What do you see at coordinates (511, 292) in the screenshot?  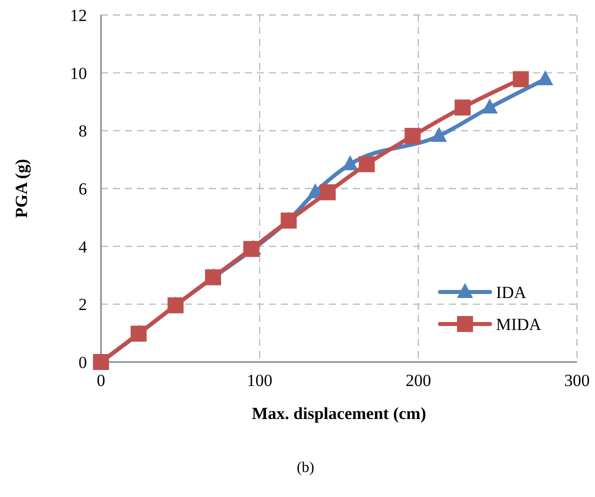 I see `legend-label: IDA` at bounding box center [511, 292].